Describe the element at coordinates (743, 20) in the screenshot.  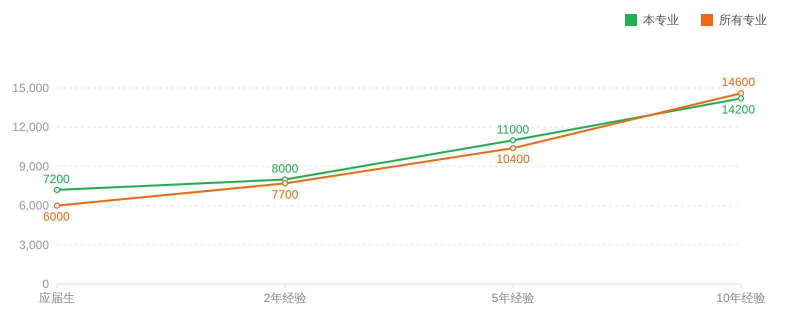
I see `legend-label: 所有专业` at that location.